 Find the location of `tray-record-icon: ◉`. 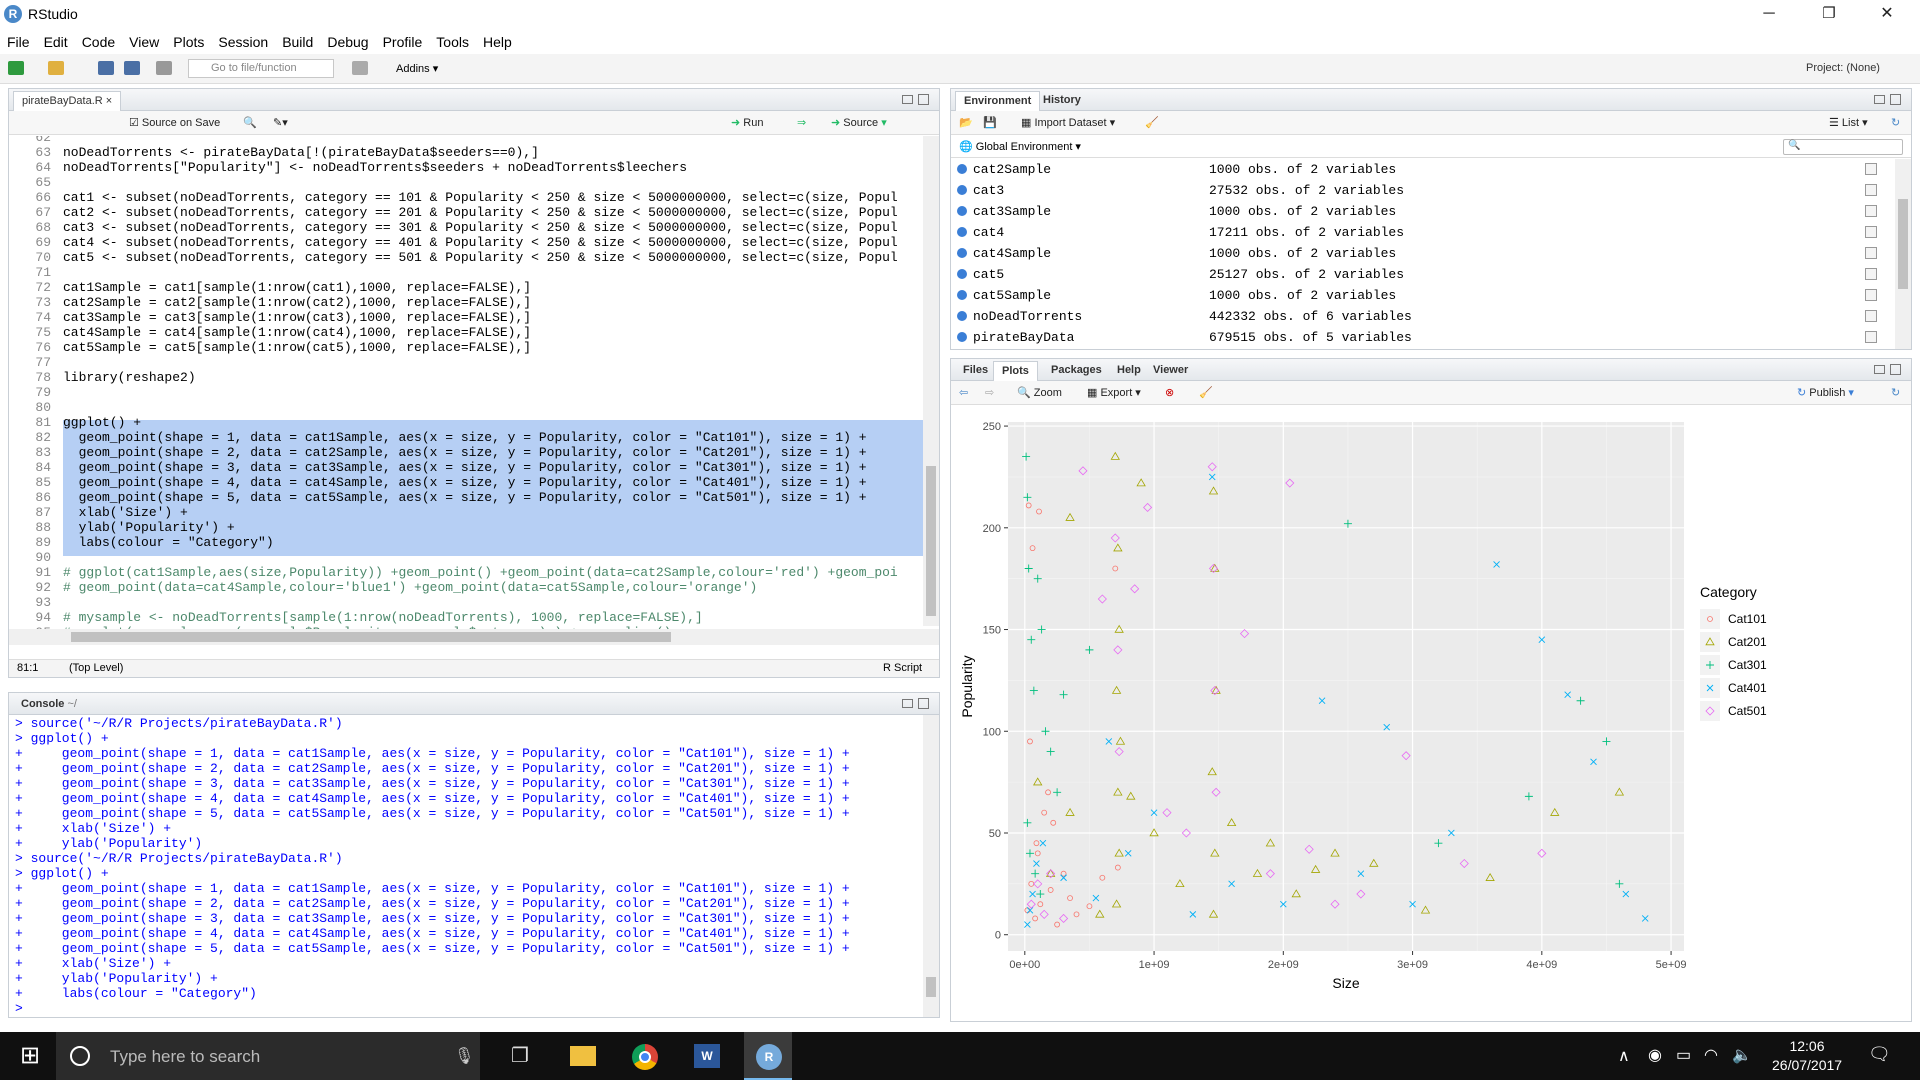

tray-record-icon: ◉ is located at coordinates (1655, 1055).